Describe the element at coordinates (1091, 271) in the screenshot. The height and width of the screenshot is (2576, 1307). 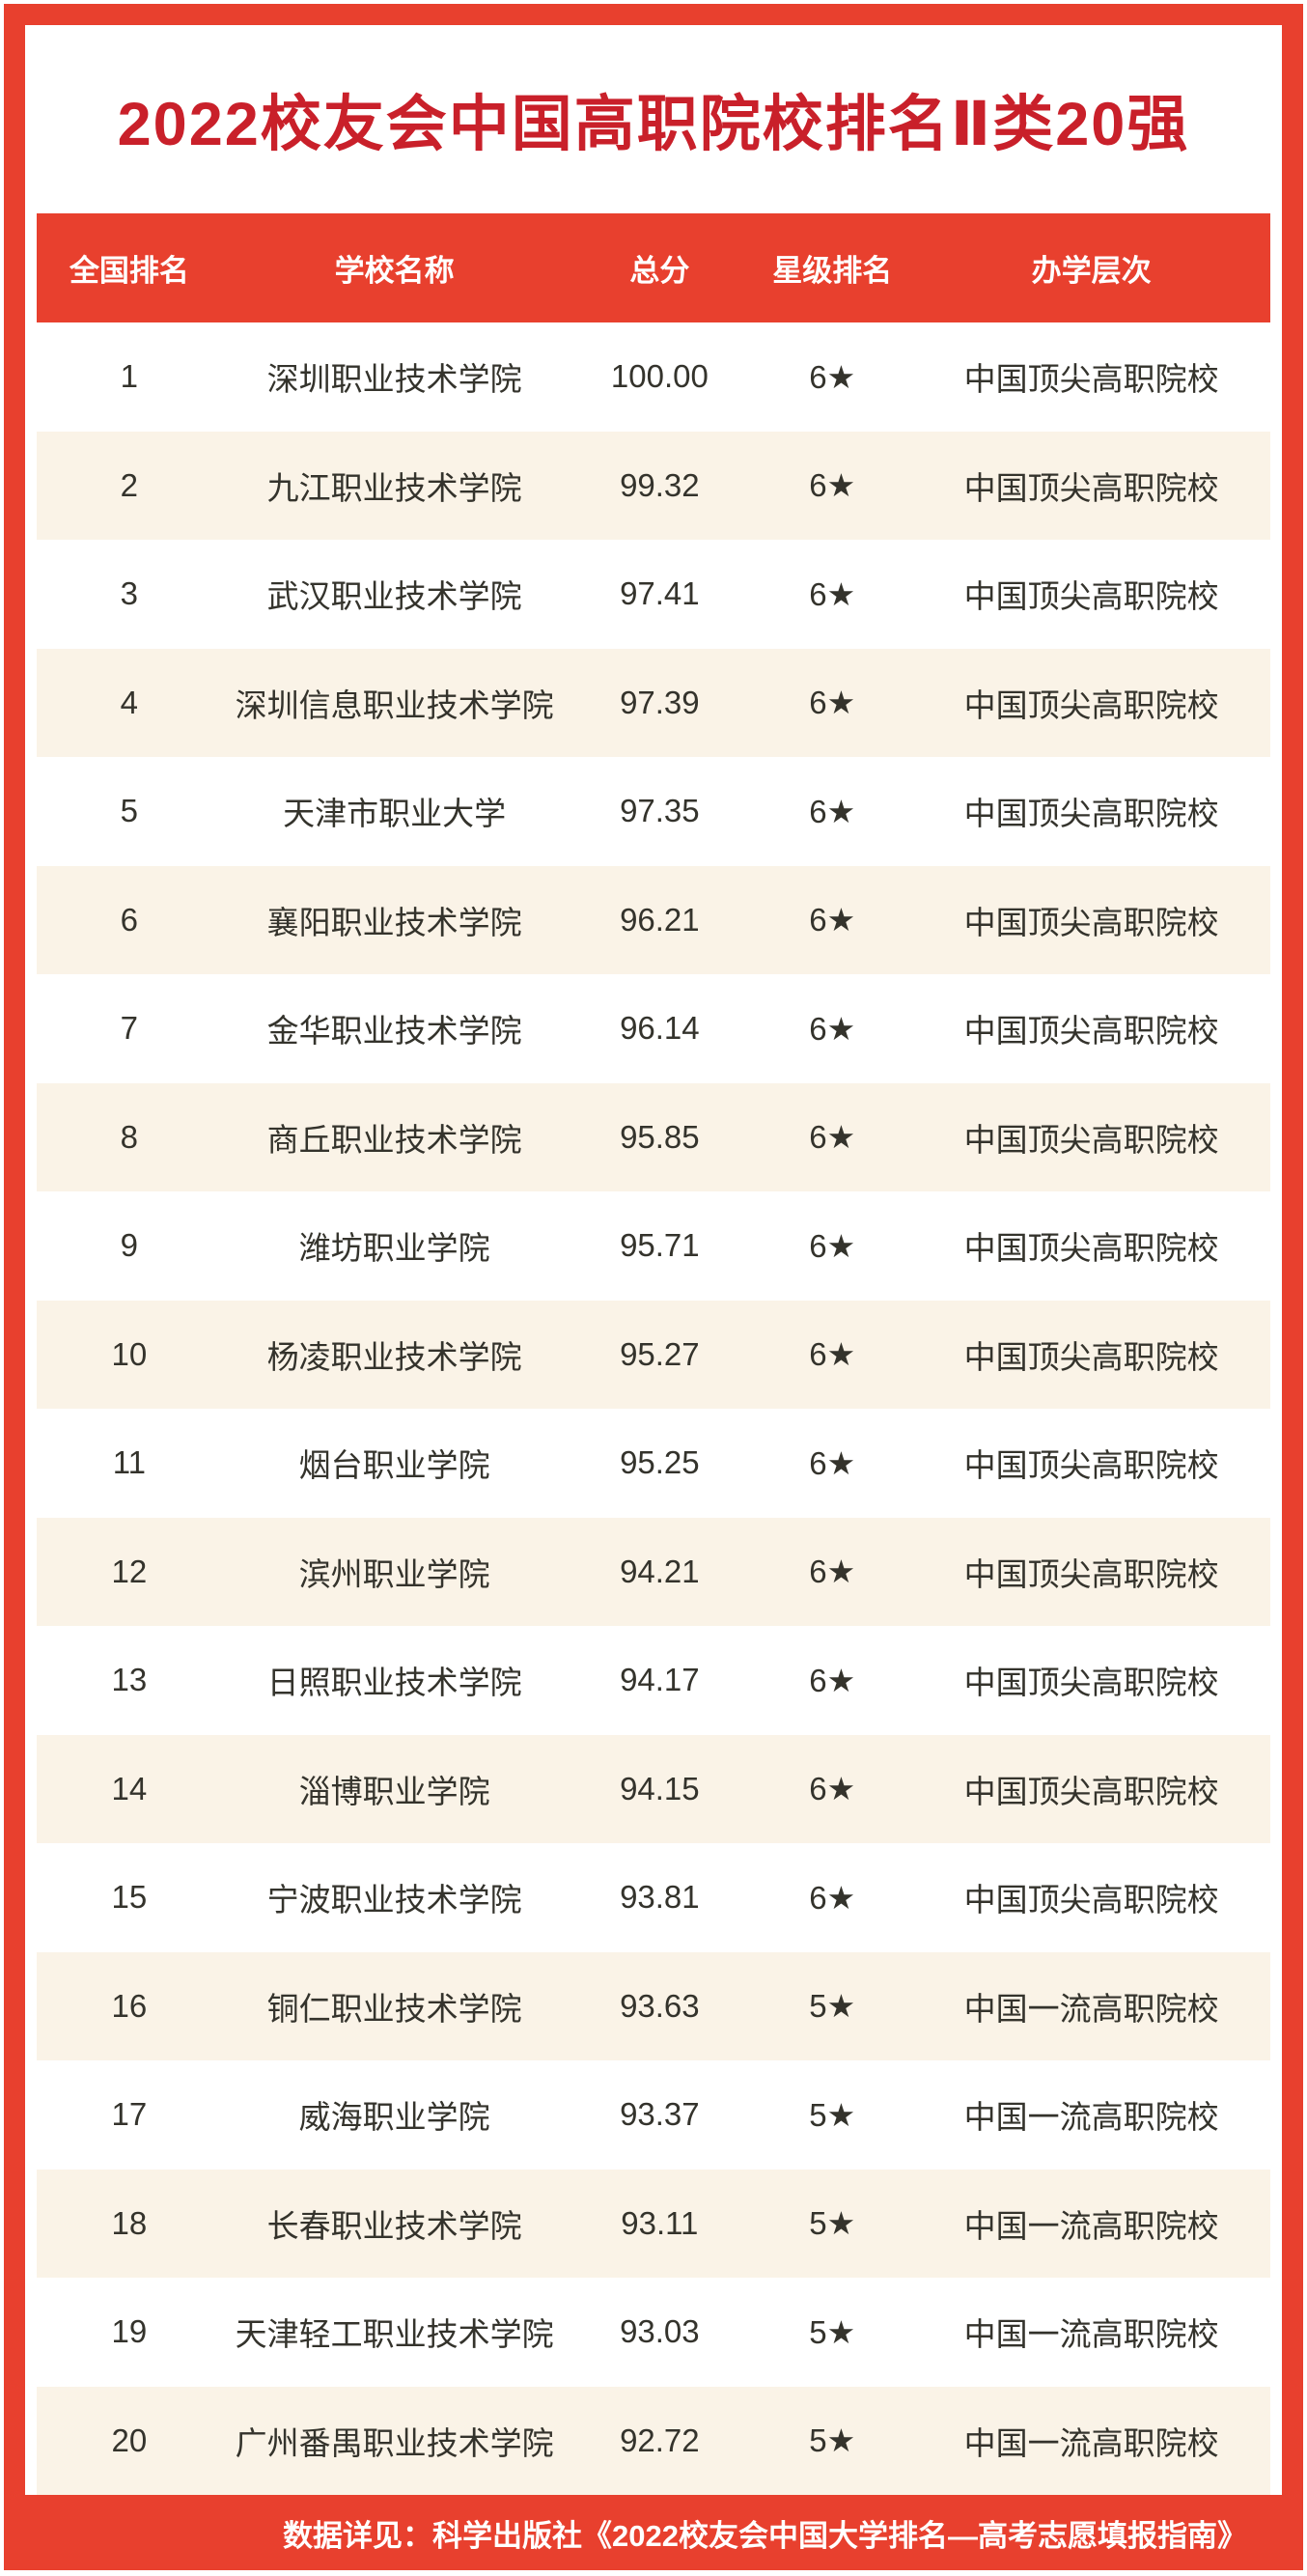
I see `header-cell-level: 办学层次` at that location.